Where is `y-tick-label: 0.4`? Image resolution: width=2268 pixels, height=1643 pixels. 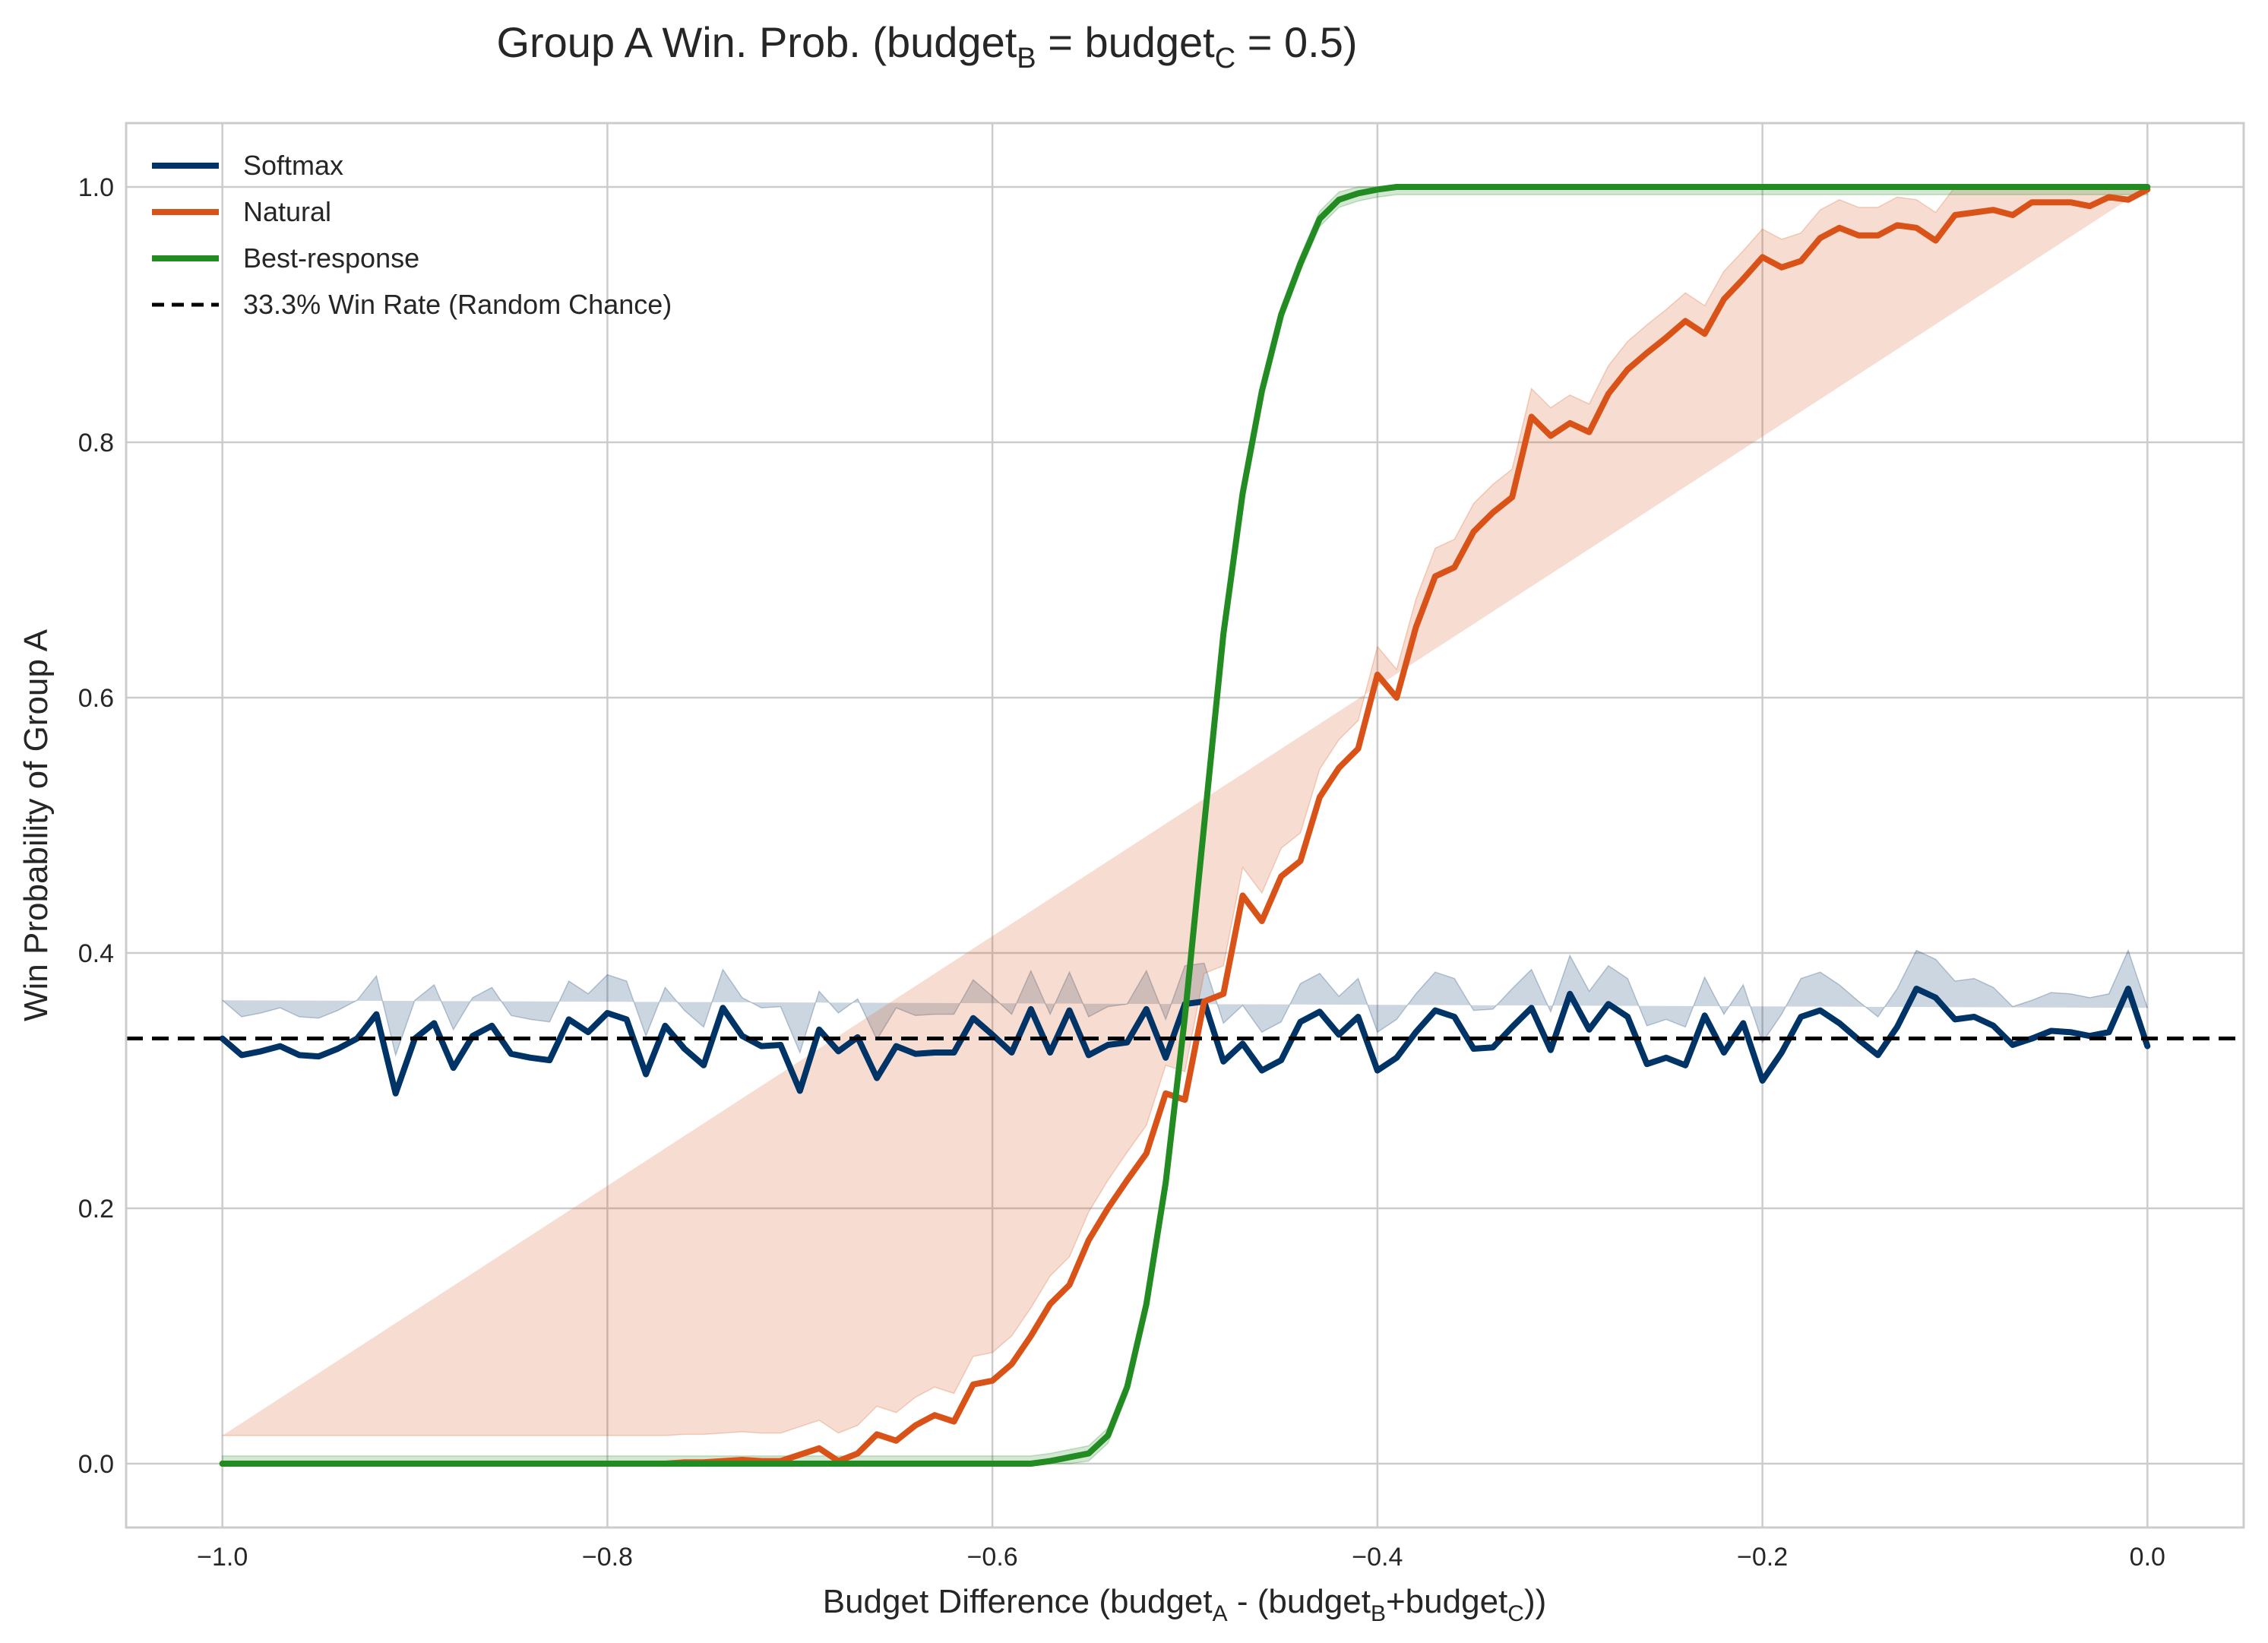
y-tick-label: 0.4 is located at coordinates (96, 953).